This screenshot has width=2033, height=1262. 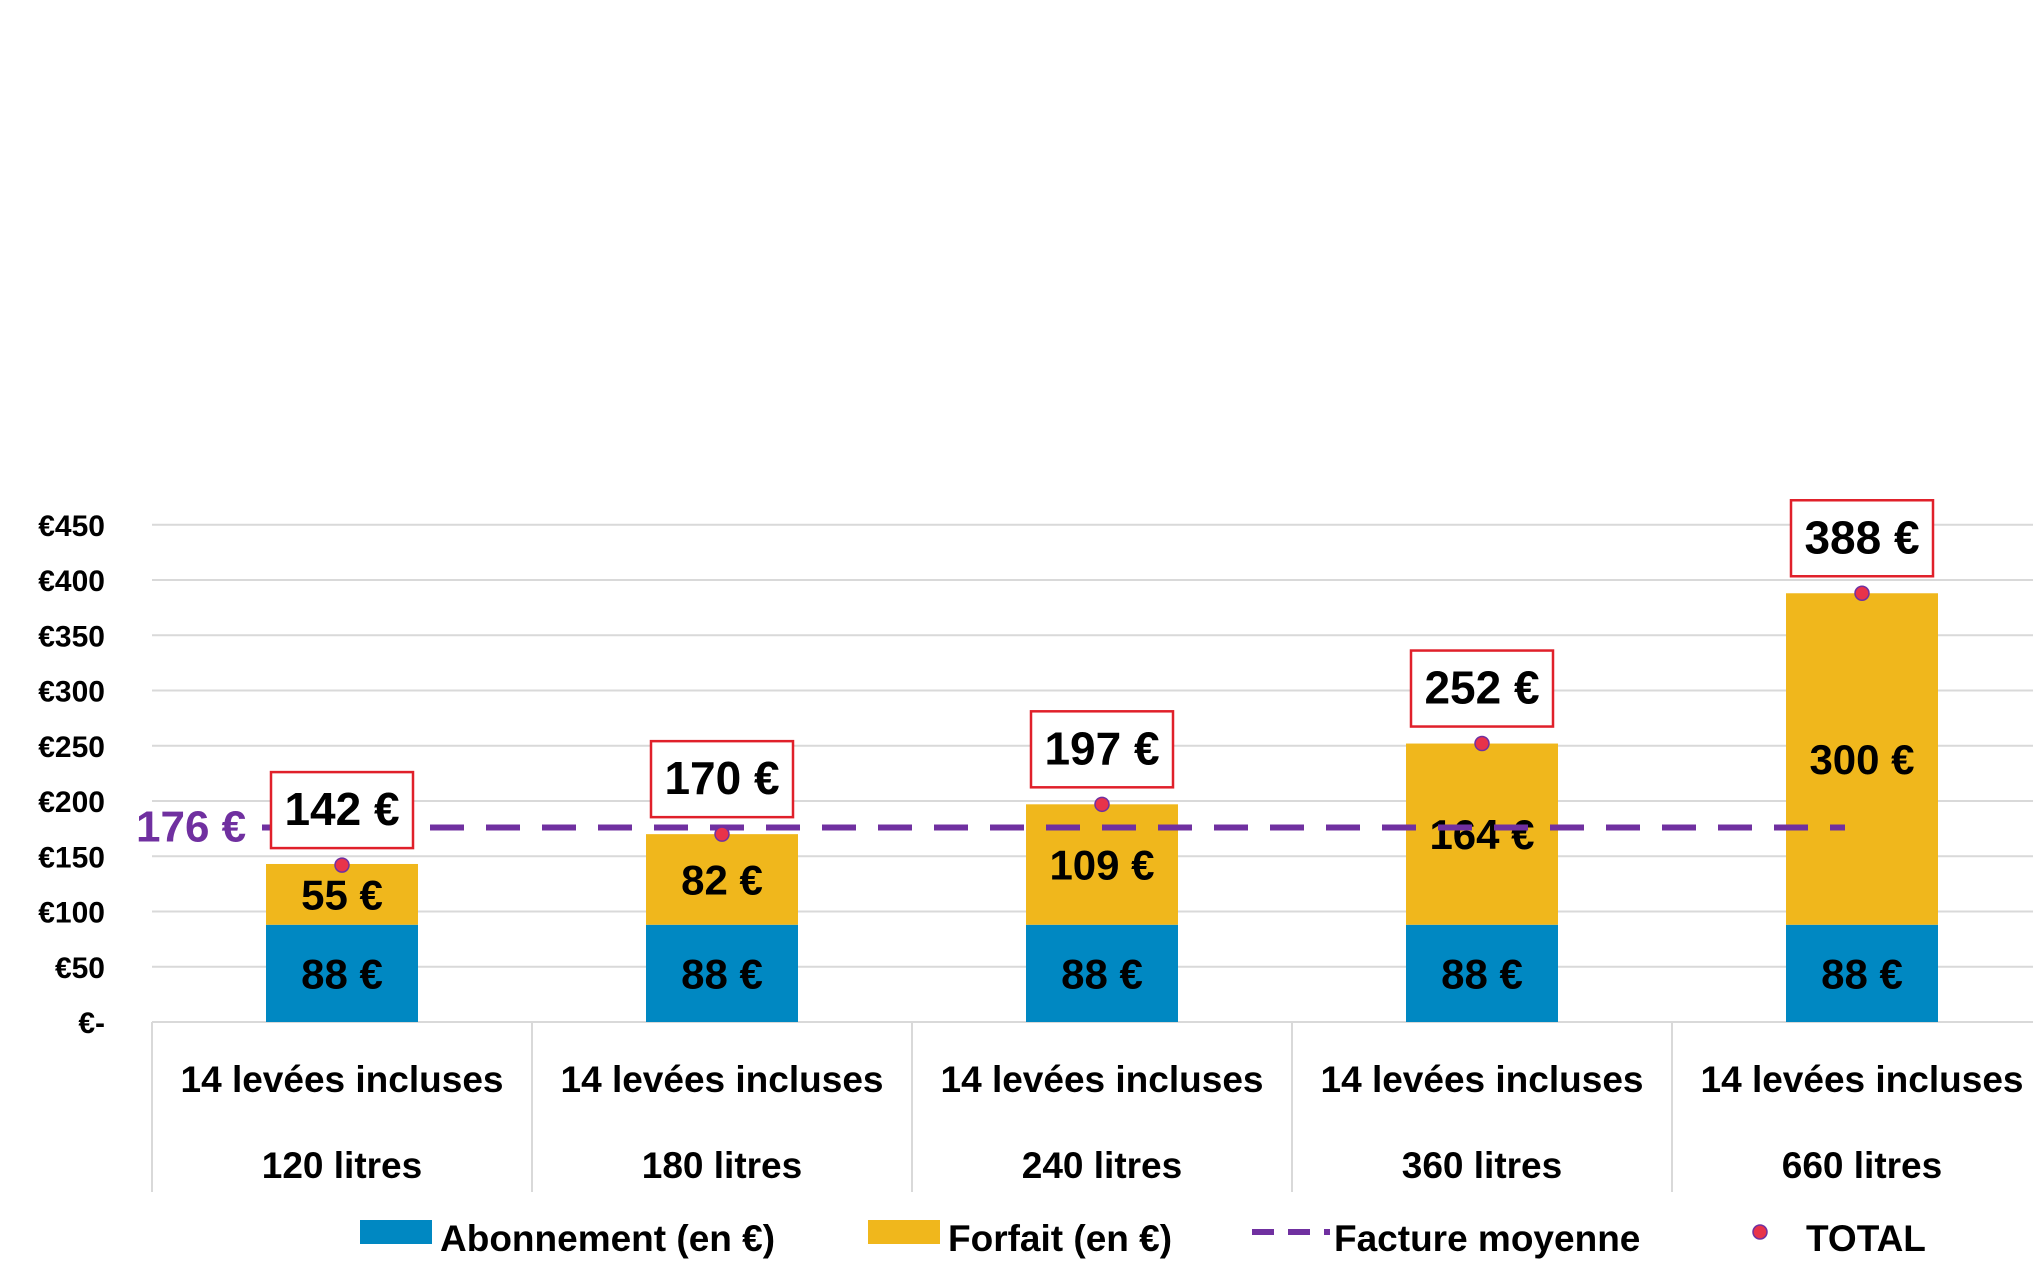 What do you see at coordinates (71, 747) in the screenshot?
I see `y-tick-label: €250` at bounding box center [71, 747].